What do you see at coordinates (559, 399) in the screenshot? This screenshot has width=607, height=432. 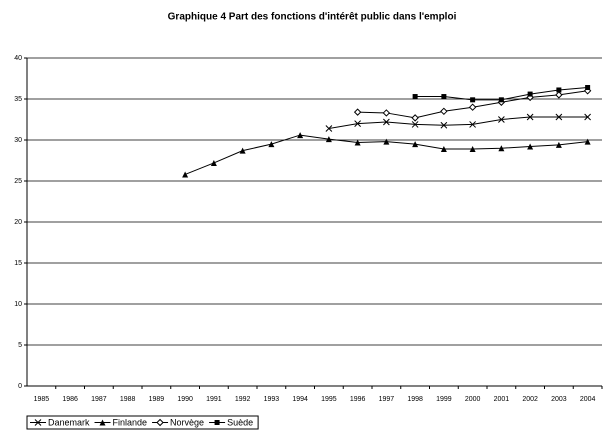 I see `x-tick-label: 2003` at bounding box center [559, 399].